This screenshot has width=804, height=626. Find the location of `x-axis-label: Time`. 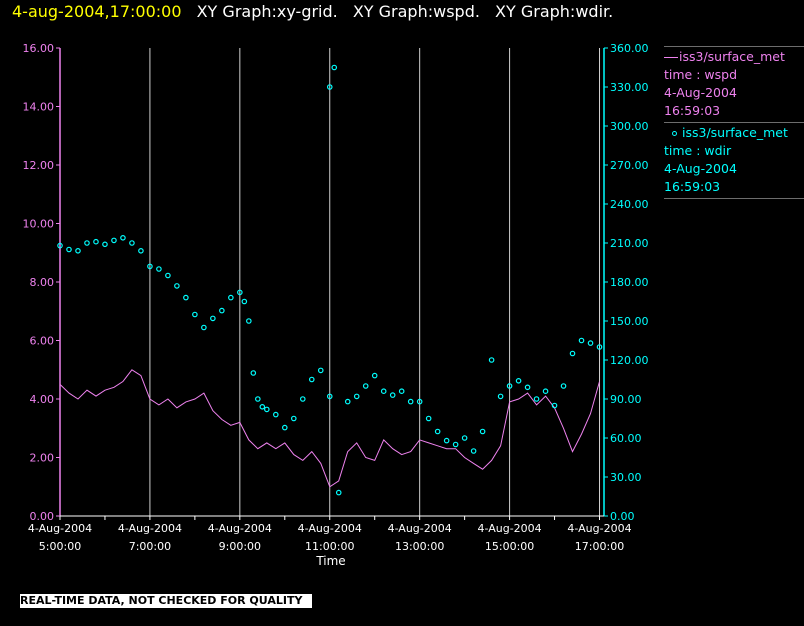

x-axis-label: Time is located at coordinates (330, 561).